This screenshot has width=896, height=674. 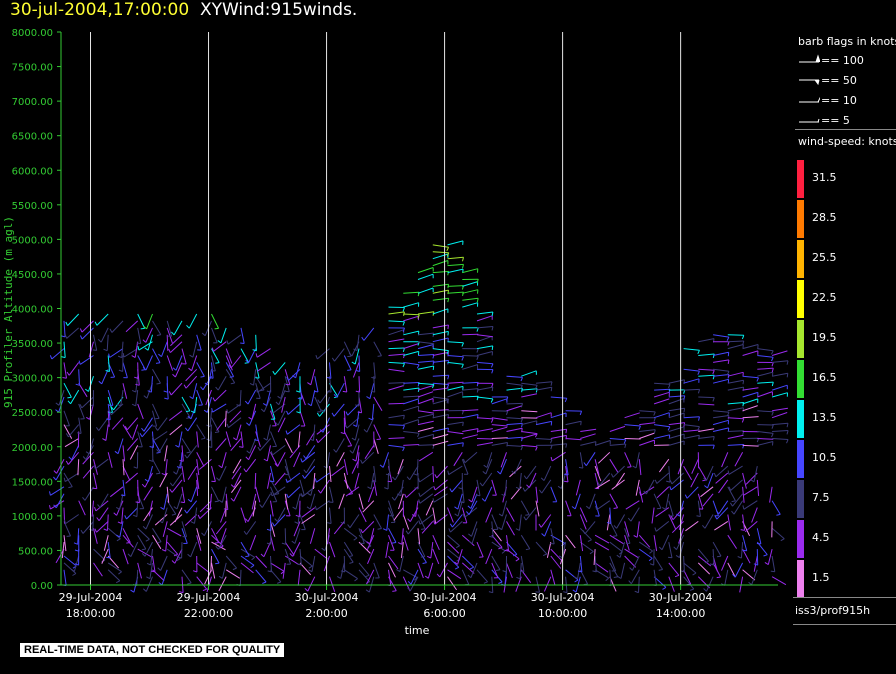 I want to click on barb-legend-label: == 50, so click(x=839, y=80).